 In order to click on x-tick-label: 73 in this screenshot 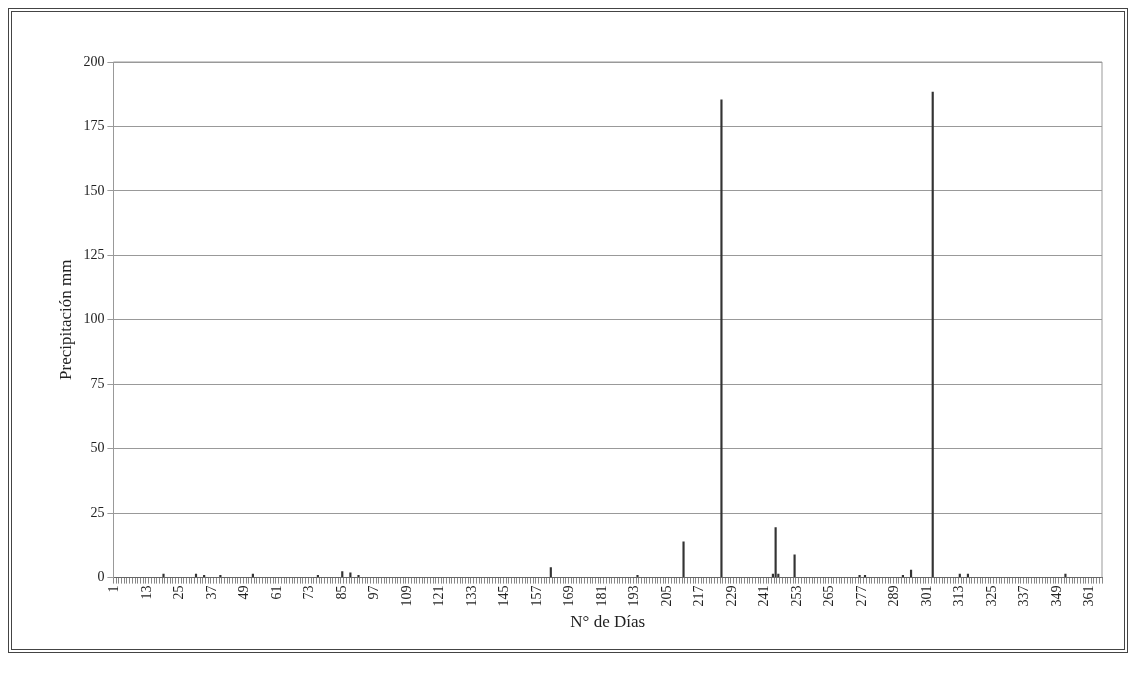, I will do `click(309, 592)`.